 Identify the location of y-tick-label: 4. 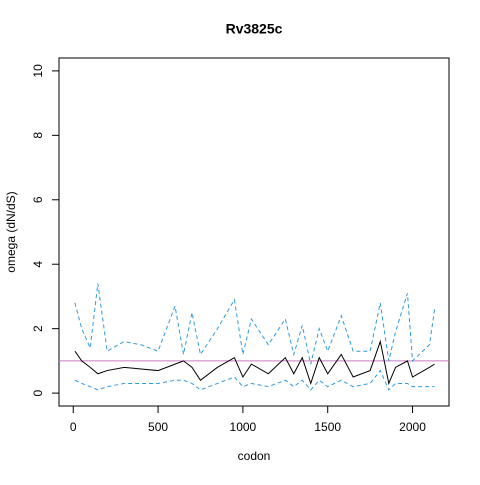
(38, 264).